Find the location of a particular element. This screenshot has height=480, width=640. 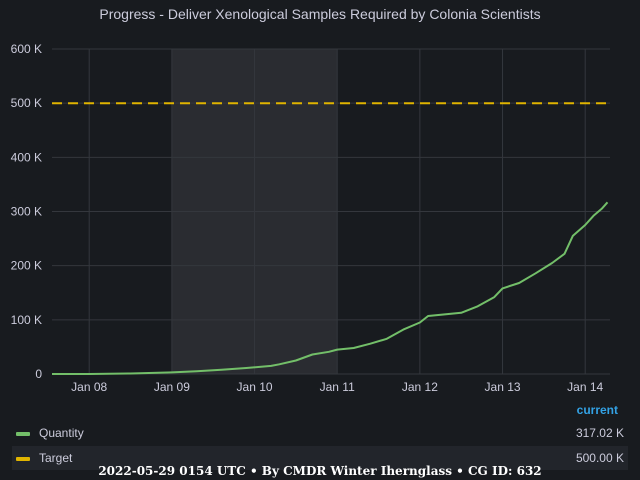

y-tick-label: 300 K is located at coordinates (26, 212).